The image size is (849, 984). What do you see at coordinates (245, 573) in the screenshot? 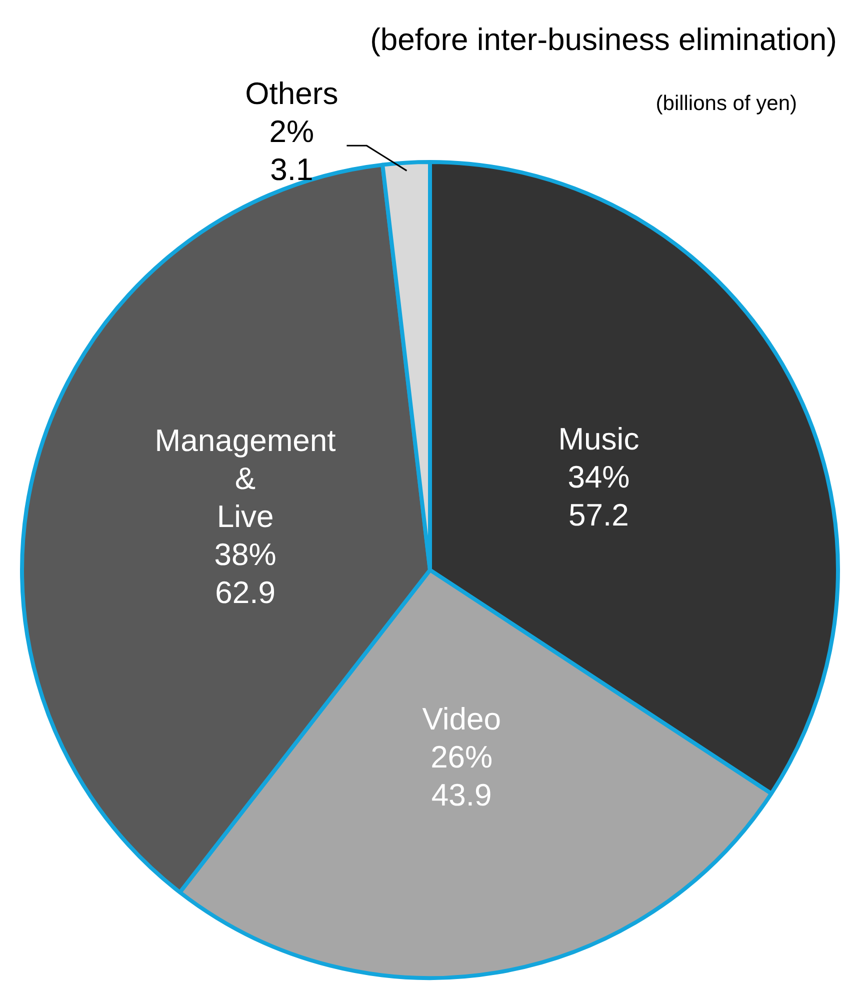
I see `data-label: 38% 62.9` at bounding box center [245, 573].